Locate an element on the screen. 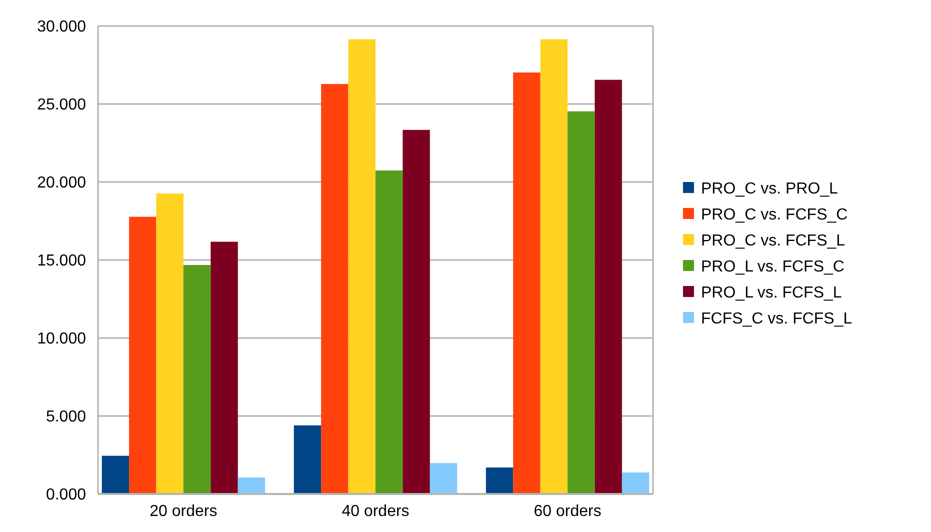 The height and width of the screenshot is (532, 931). legend-label: PRO_C vs. FCFS_C is located at coordinates (774, 215).